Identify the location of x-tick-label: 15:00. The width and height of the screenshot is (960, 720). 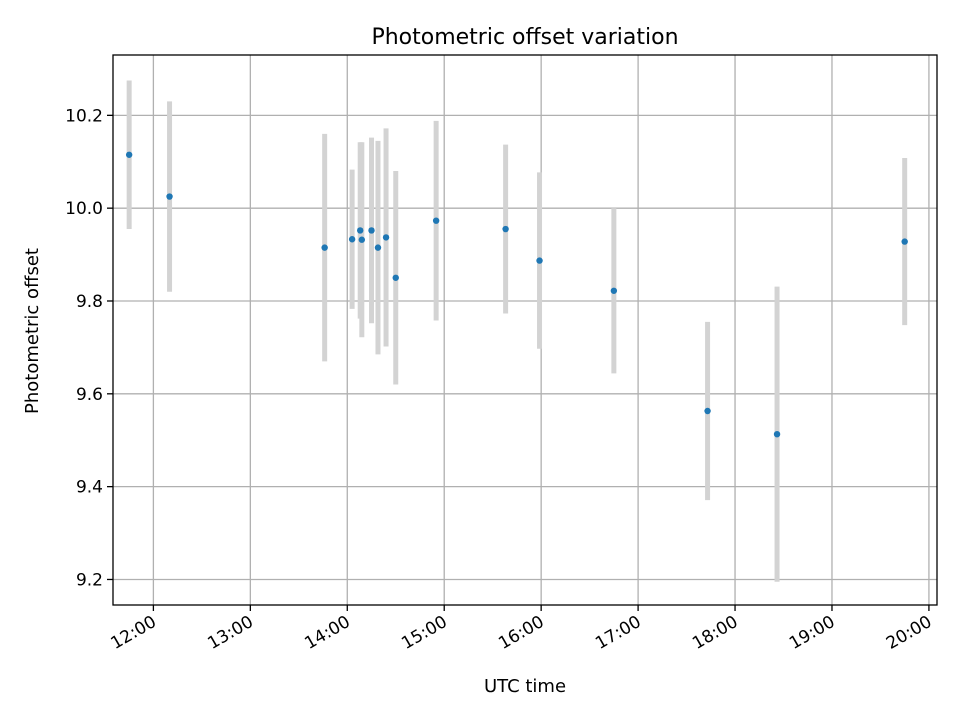
(424, 633).